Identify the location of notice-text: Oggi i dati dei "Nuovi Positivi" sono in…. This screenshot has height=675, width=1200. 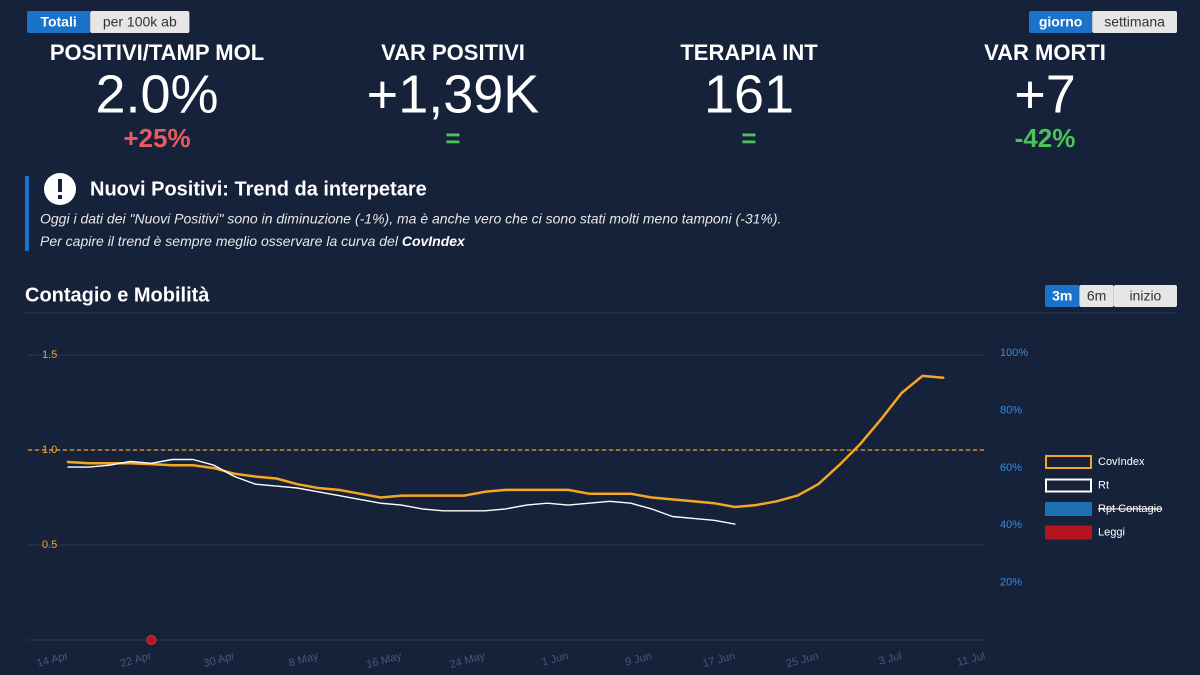
(410, 219).